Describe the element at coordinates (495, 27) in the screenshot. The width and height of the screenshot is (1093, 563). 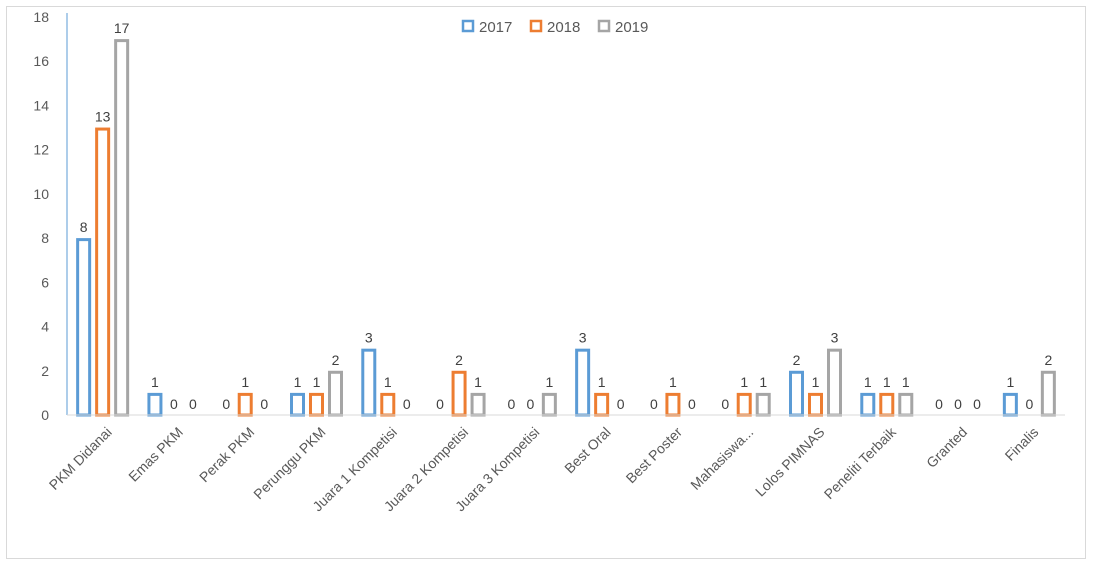
I see `legend-label-2017: 2017` at that location.